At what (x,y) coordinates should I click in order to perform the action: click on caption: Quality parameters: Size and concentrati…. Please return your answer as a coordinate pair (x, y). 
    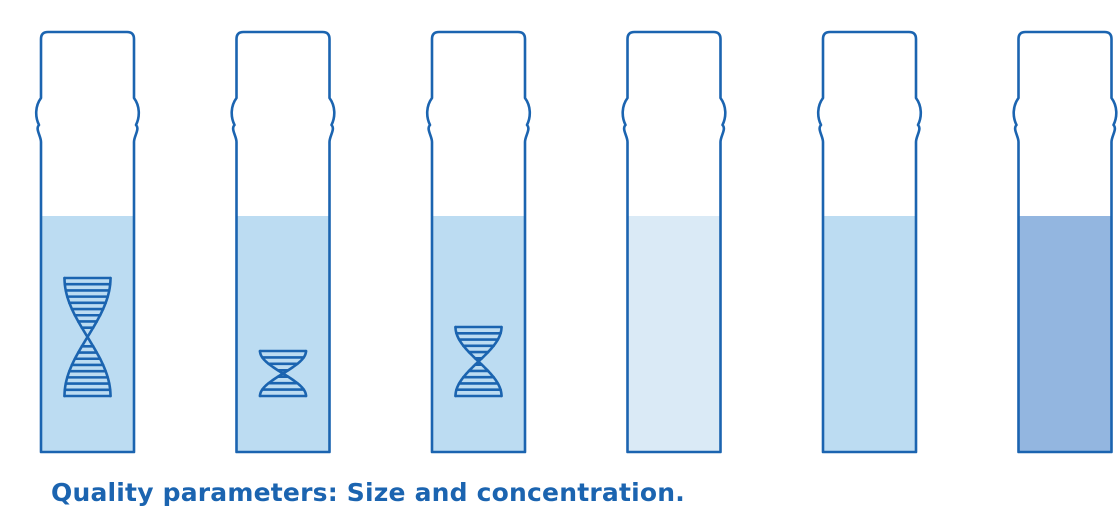
    Looking at the image, I should click on (368, 492).